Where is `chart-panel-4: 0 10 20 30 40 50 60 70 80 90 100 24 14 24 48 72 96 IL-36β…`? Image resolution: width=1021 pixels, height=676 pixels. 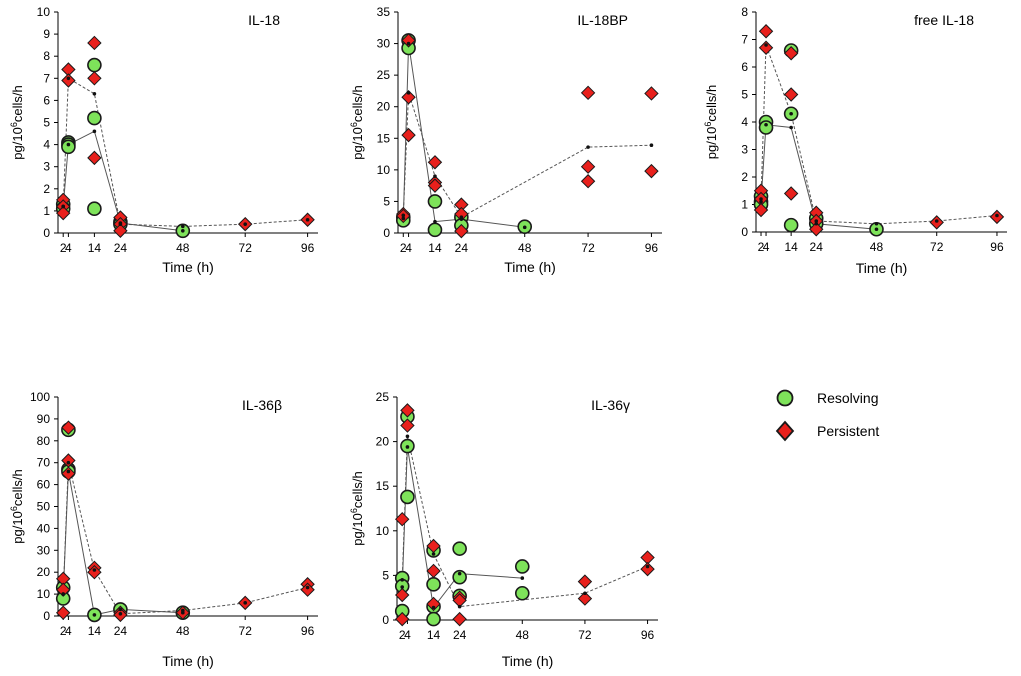
chart-panel-4: 0 10 20 30 40 50 60 70 80 90 100 24 14 24 48 72 96 IL-36β… is located at coordinates (163, 529).